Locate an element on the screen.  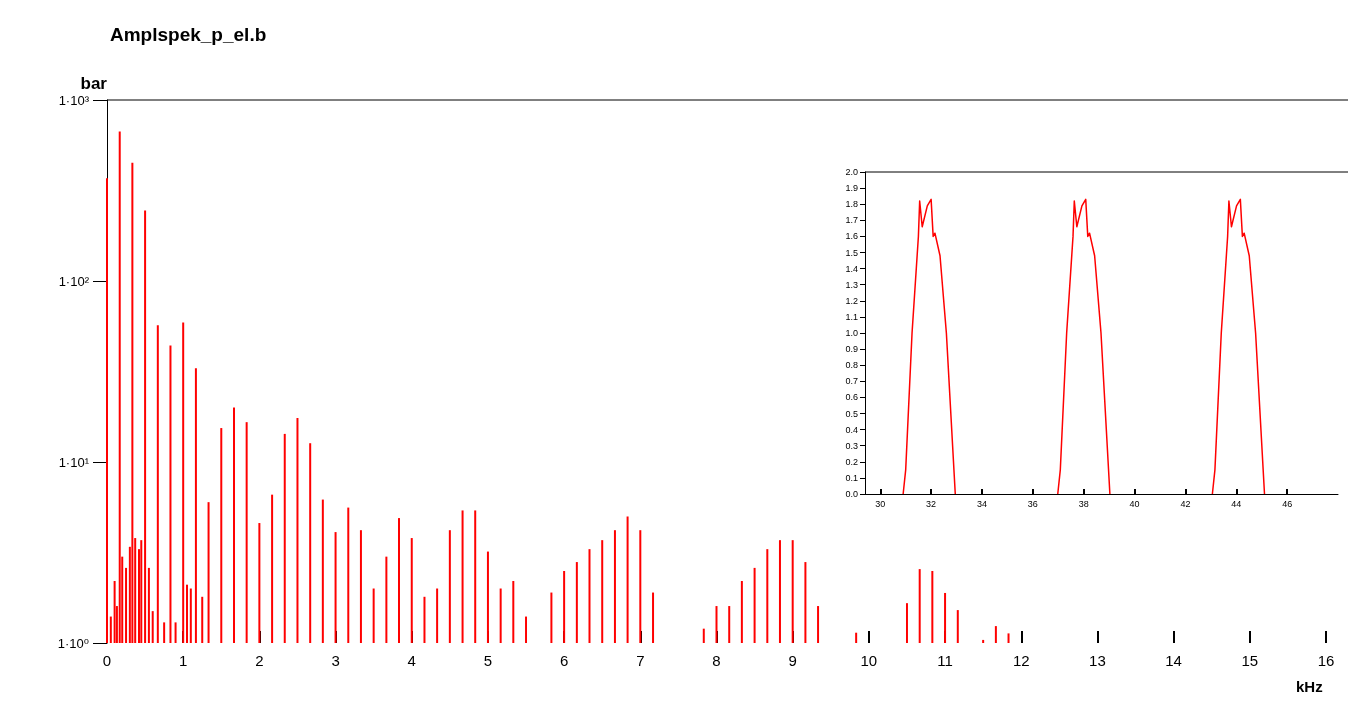
x-tick-label: 36 is located at coordinates (1032, 503).